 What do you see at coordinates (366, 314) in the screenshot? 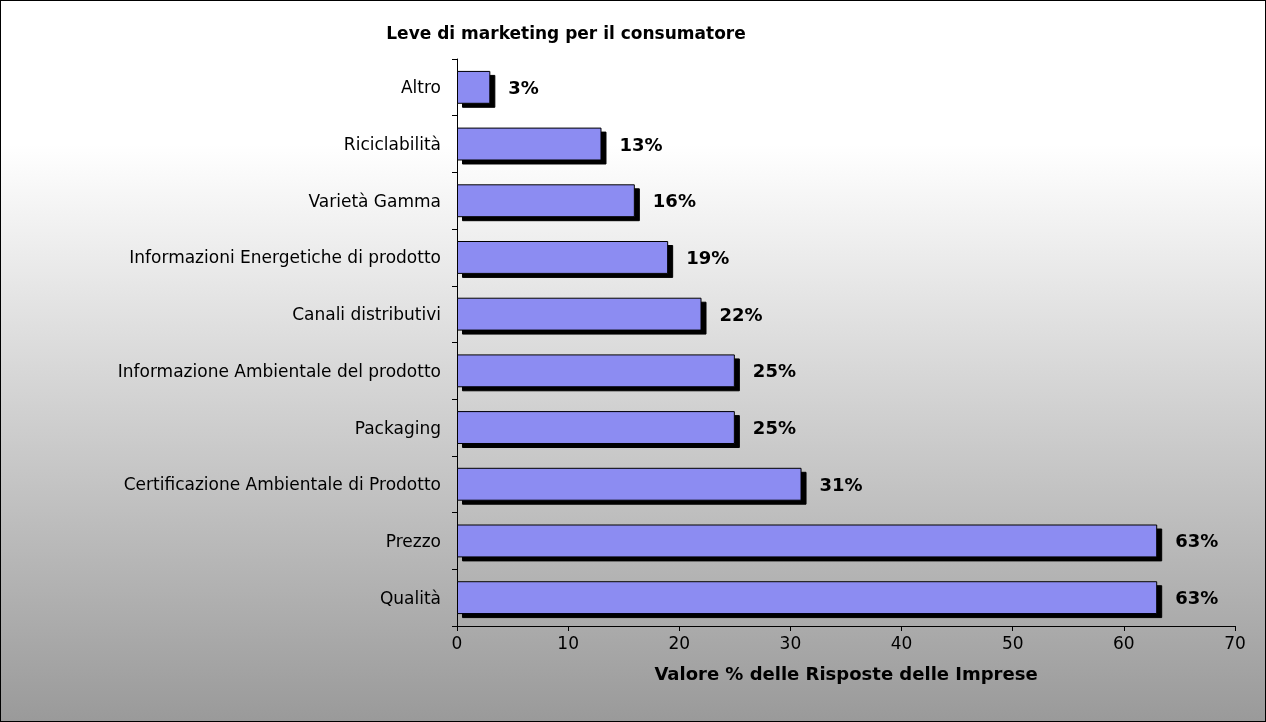
I see `y-tick-label: Canali distributivi` at bounding box center [366, 314].